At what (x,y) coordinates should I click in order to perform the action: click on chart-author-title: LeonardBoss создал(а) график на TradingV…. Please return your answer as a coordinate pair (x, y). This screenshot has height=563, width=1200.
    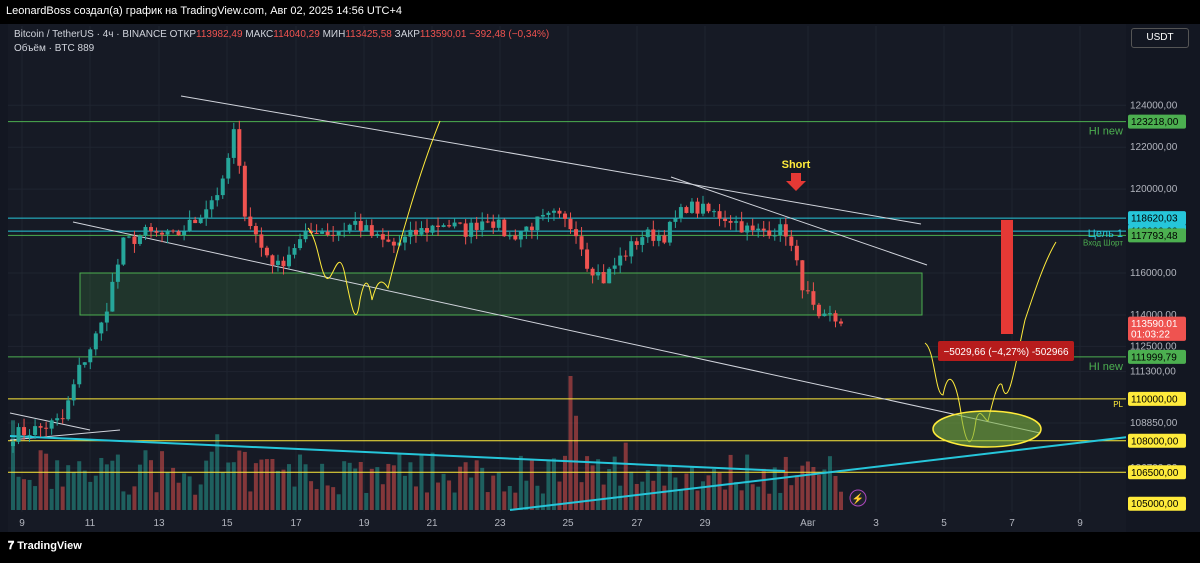
    Looking at the image, I should click on (204, 11).